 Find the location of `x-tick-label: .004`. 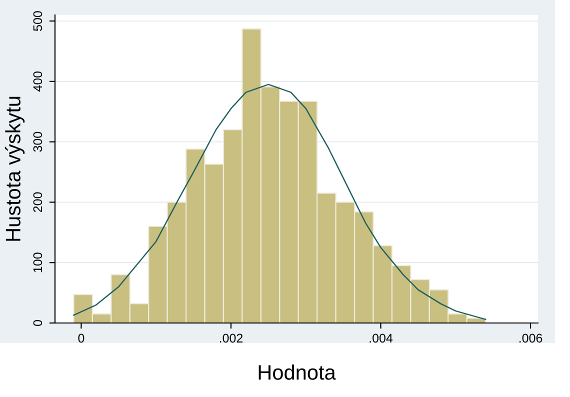

x-tick-label: .004 is located at coordinates (381, 338).